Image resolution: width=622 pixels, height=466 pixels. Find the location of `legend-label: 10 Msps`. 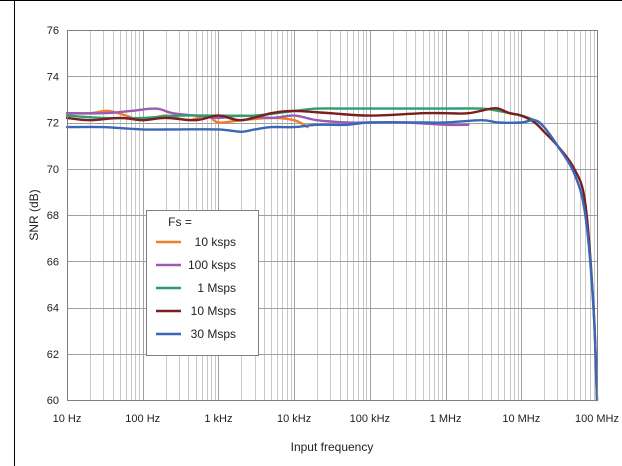

legend-label: 10 Msps is located at coordinates (213, 311).